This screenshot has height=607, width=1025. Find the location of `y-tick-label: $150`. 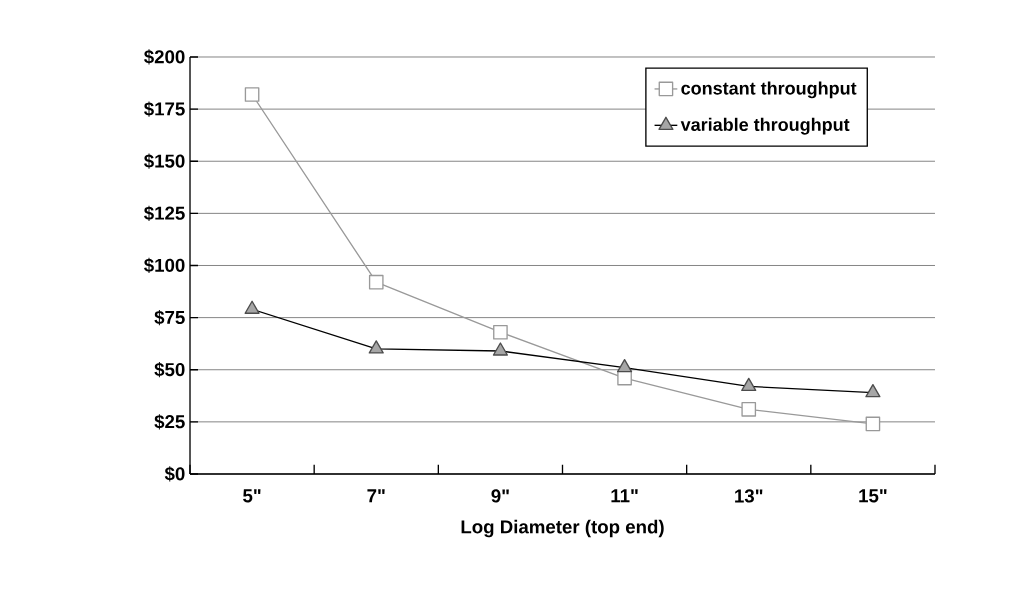

y-tick-label: $150 is located at coordinates (164, 161).